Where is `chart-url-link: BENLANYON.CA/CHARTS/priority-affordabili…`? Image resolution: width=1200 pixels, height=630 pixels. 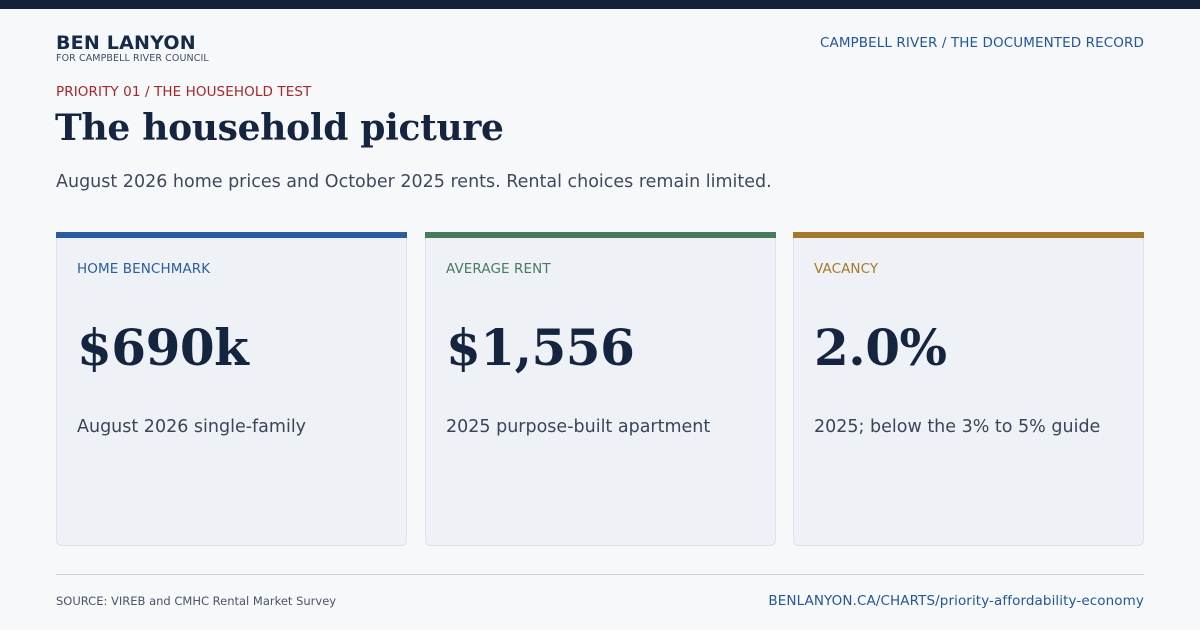
chart-url-link: BENLANYON.CA/CHARTS/priority-affordabili… is located at coordinates (956, 601).